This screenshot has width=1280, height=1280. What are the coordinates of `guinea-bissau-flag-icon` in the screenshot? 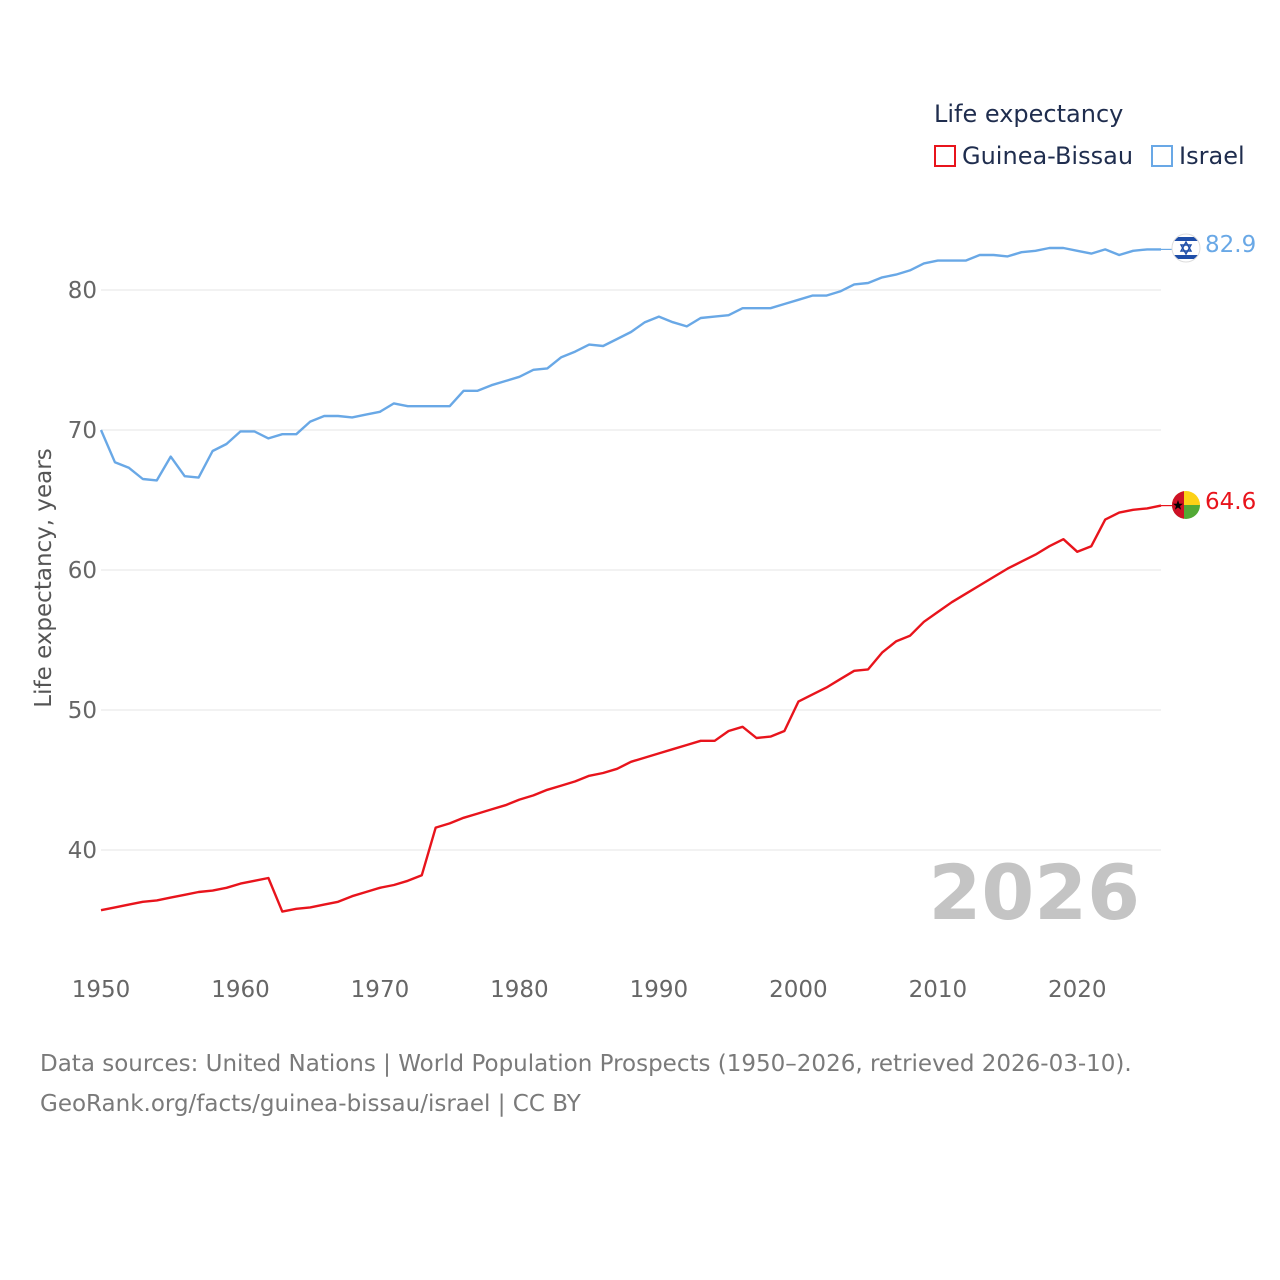 It's located at (1186, 505).